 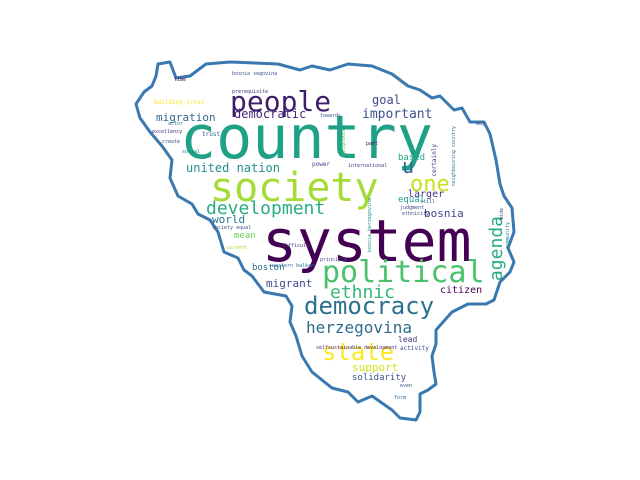 What do you see at coordinates (358, 352) in the screenshot?
I see `word-state: state` at bounding box center [358, 352].